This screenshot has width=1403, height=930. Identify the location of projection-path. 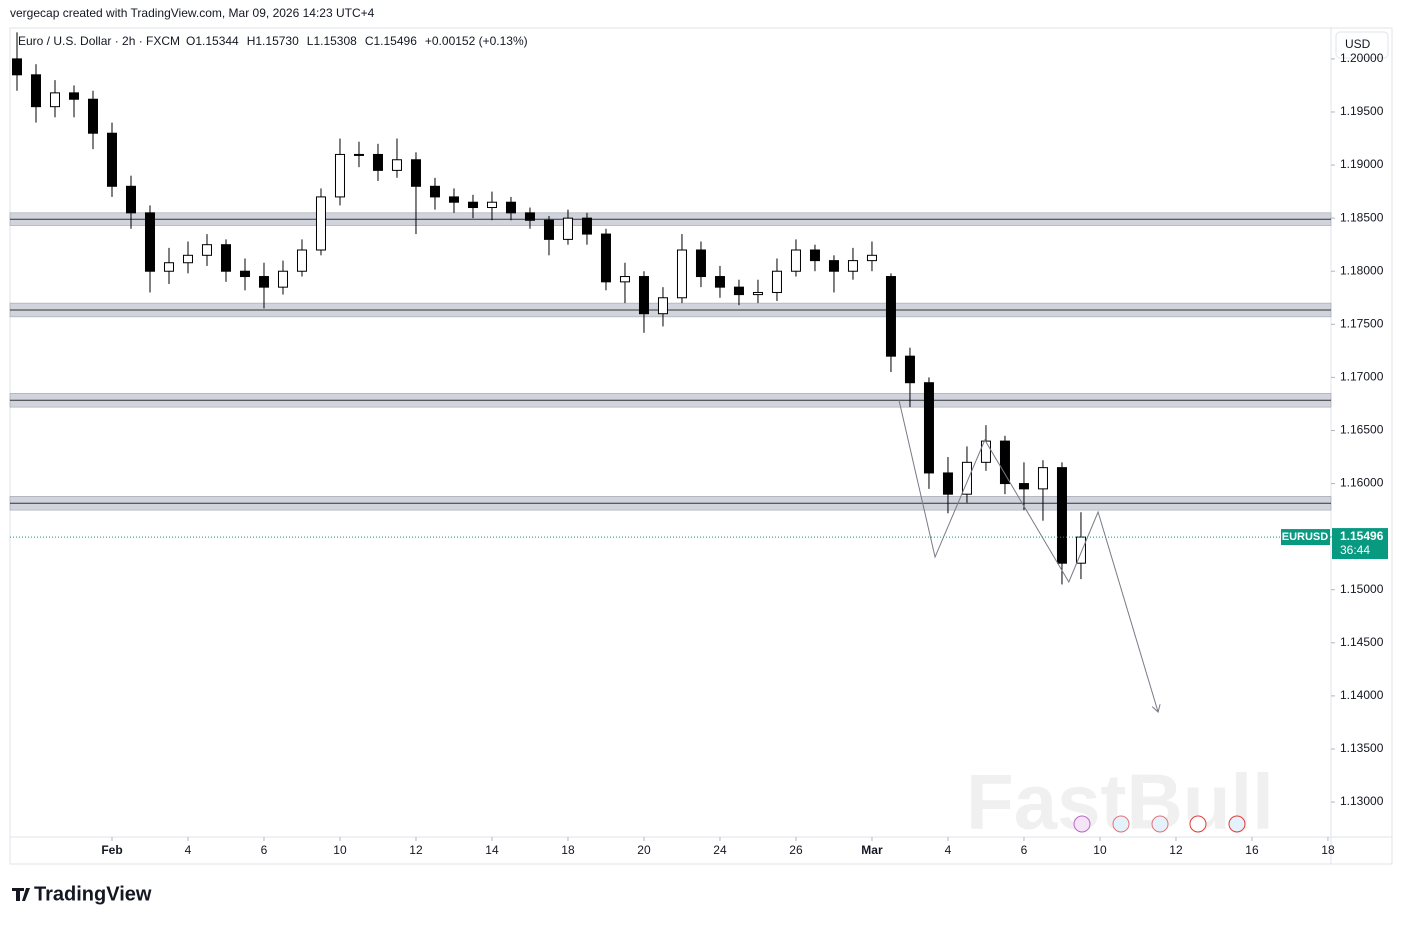
(1028, 556).